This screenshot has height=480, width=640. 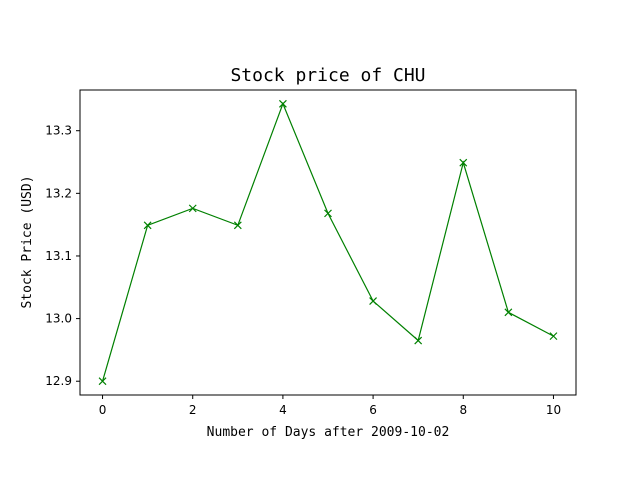 What do you see at coordinates (373, 410) in the screenshot?
I see `x-tick-label: 6` at bounding box center [373, 410].